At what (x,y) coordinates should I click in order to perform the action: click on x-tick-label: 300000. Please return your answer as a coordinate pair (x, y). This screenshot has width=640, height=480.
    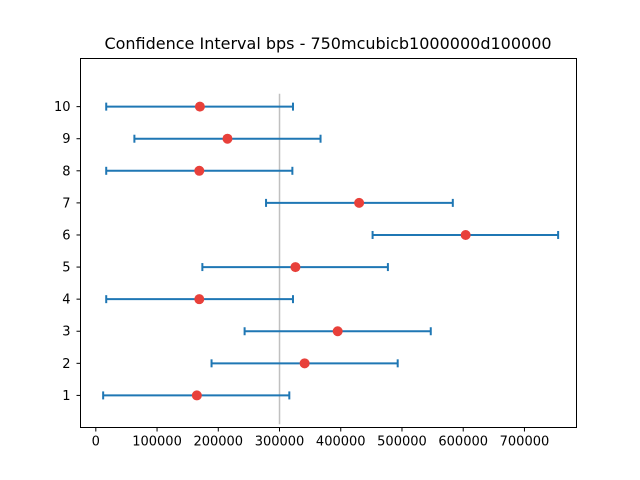
    Looking at the image, I should click on (280, 442).